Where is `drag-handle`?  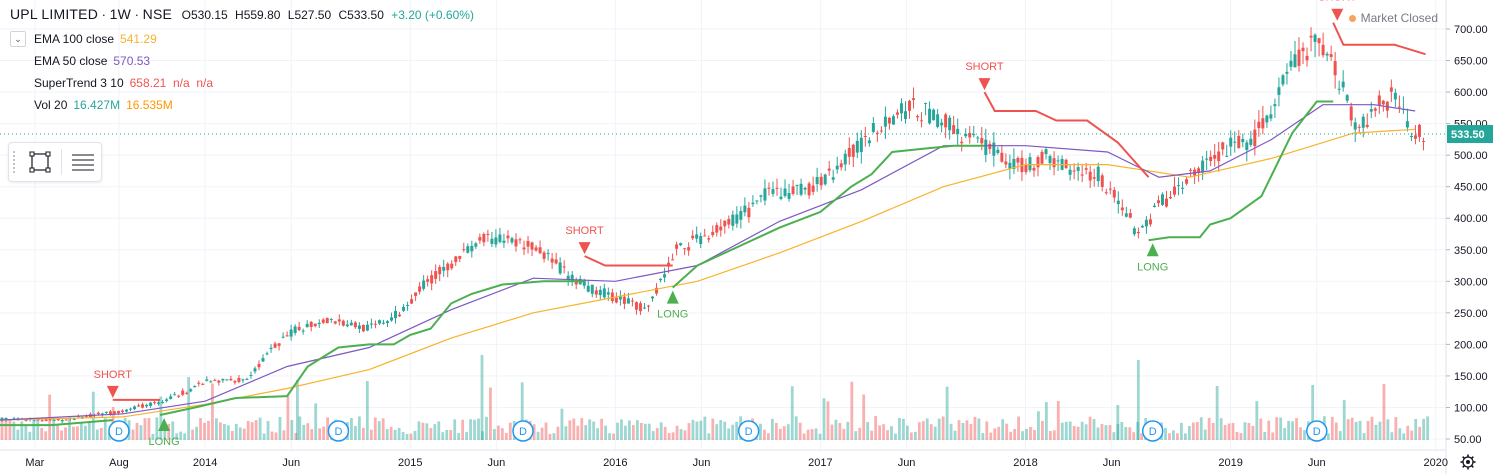 drag-handle is located at coordinates (16, 162).